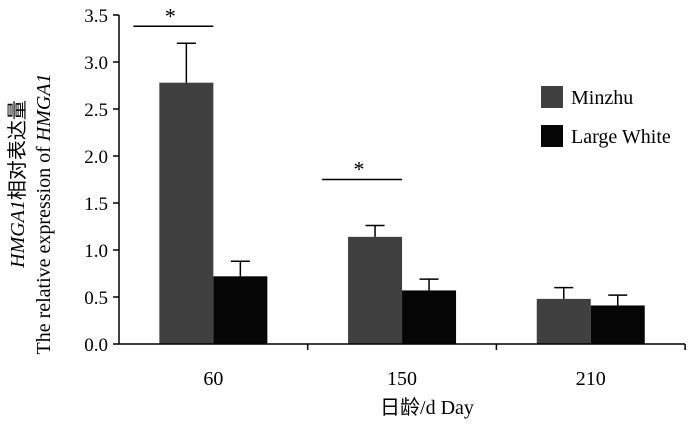 The height and width of the screenshot is (424, 700). What do you see at coordinates (444, 367) in the screenshot?
I see `x-ticks: 60 150 210` at bounding box center [444, 367].